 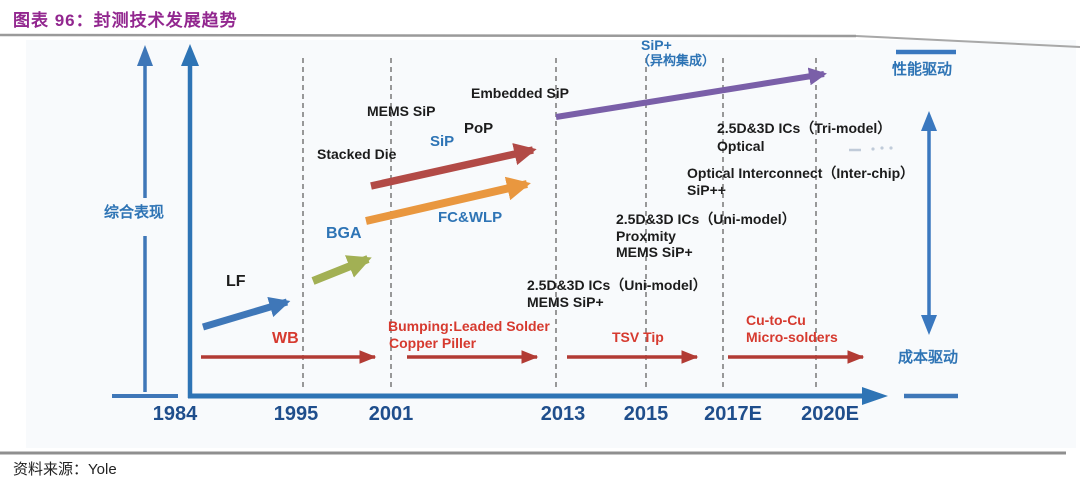 What do you see at coordinates (442, 141) in the screenshot?
I see `sip-label: SiP` at bounding box center [442, 141].